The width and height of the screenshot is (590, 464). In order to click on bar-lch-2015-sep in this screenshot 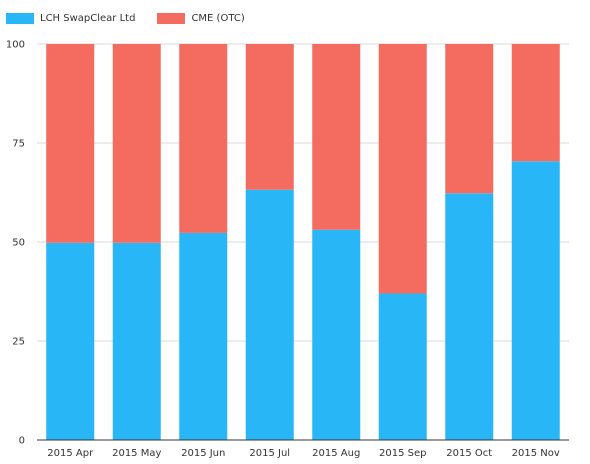, I will do `click(402, 366)`.